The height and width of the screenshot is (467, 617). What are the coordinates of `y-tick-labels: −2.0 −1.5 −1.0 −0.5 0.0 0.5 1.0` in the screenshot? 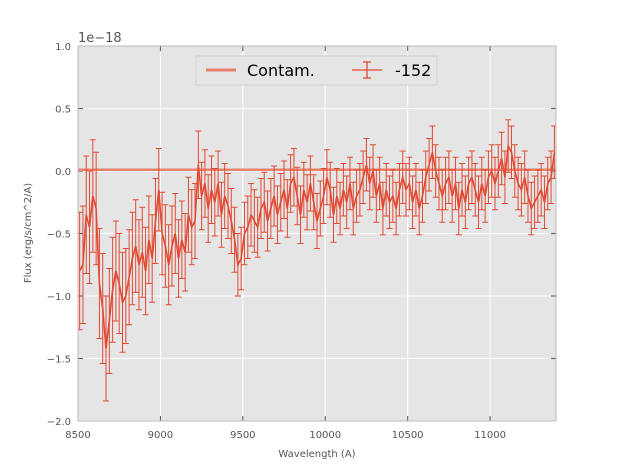 It's located at (59, 235).